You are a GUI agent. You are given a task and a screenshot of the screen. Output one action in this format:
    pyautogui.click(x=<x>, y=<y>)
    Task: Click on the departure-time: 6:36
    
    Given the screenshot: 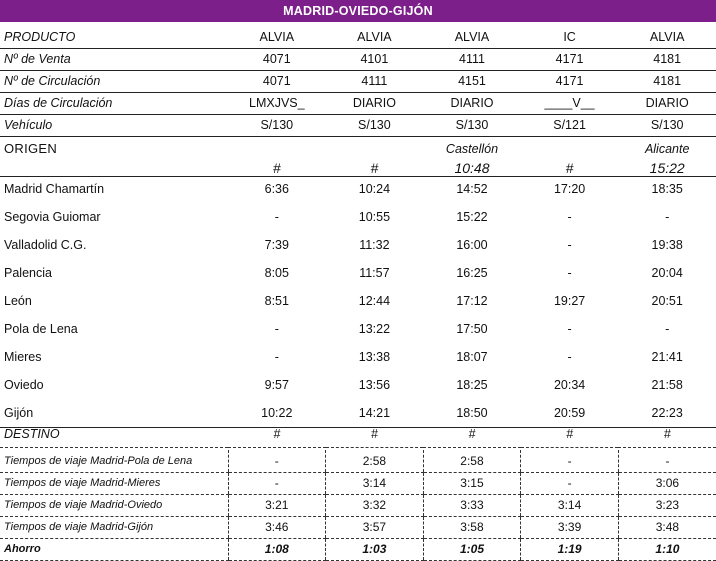 What is the action you would take?
    pyautogui.click(x=276, y=189)
    